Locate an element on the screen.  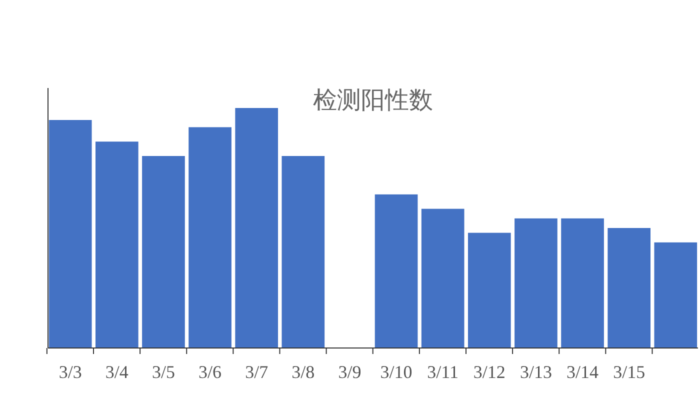
x-tick-label: 3/10 is located at coordinates (396, 372).